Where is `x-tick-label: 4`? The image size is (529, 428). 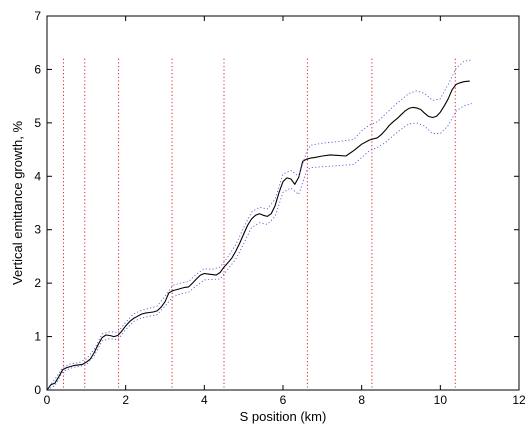 x-tick-label: 4 is located at coordinates (204, 400).